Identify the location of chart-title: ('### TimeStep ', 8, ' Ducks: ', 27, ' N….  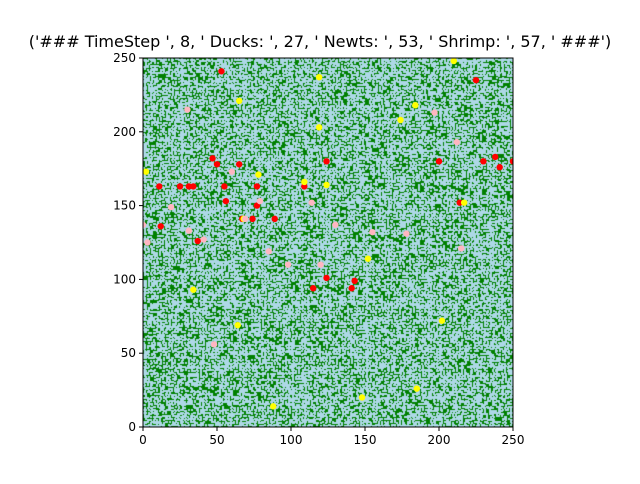
(320, 41).